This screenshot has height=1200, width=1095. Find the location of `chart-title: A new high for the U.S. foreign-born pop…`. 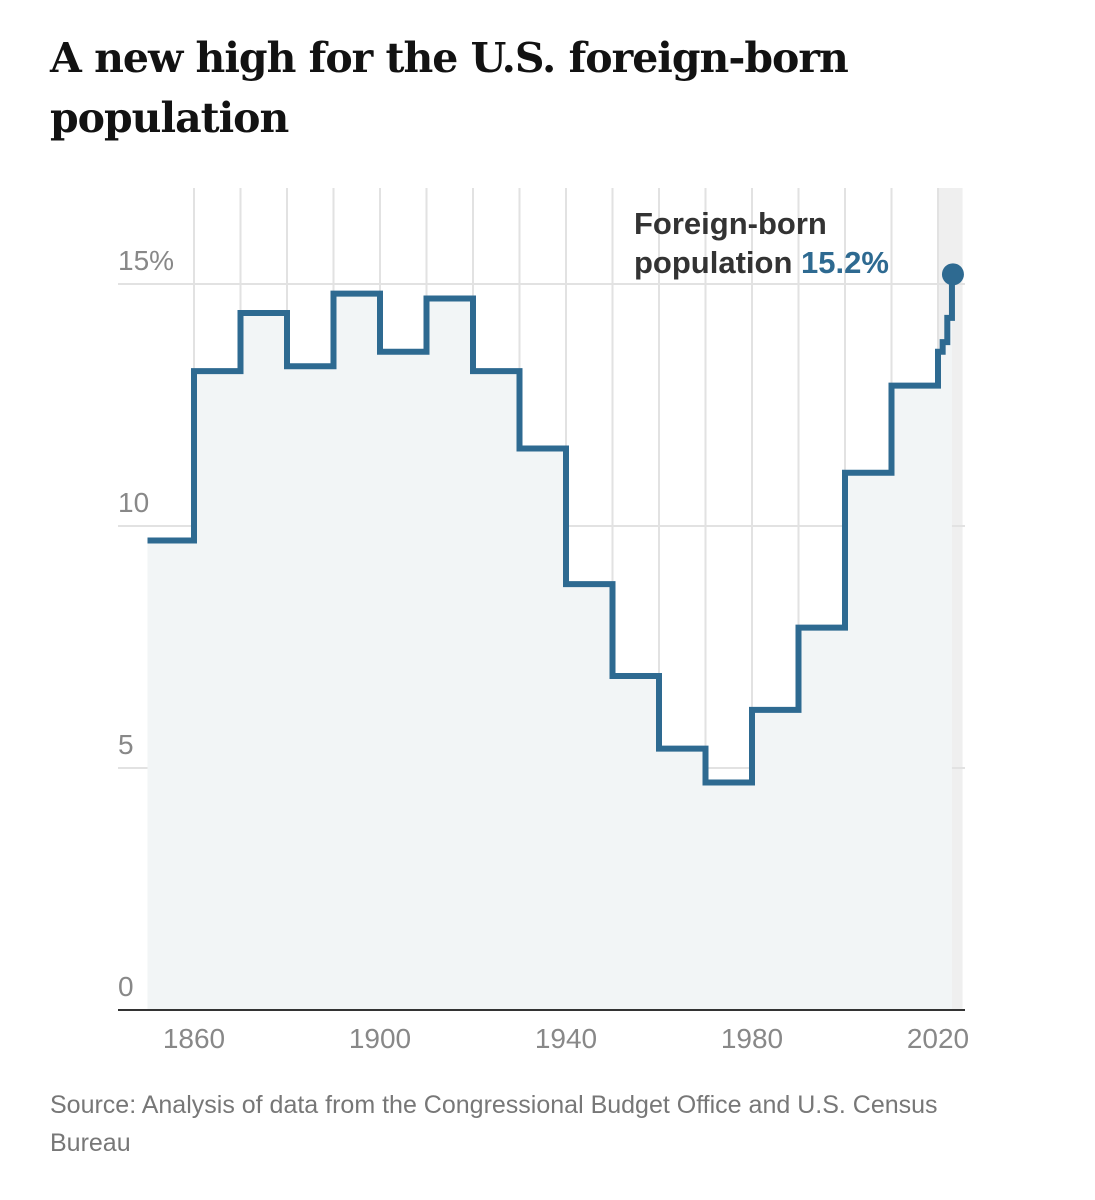

chart-title: A new high for the U.S. foreign-born pop… is located at coordinates (449, 88).